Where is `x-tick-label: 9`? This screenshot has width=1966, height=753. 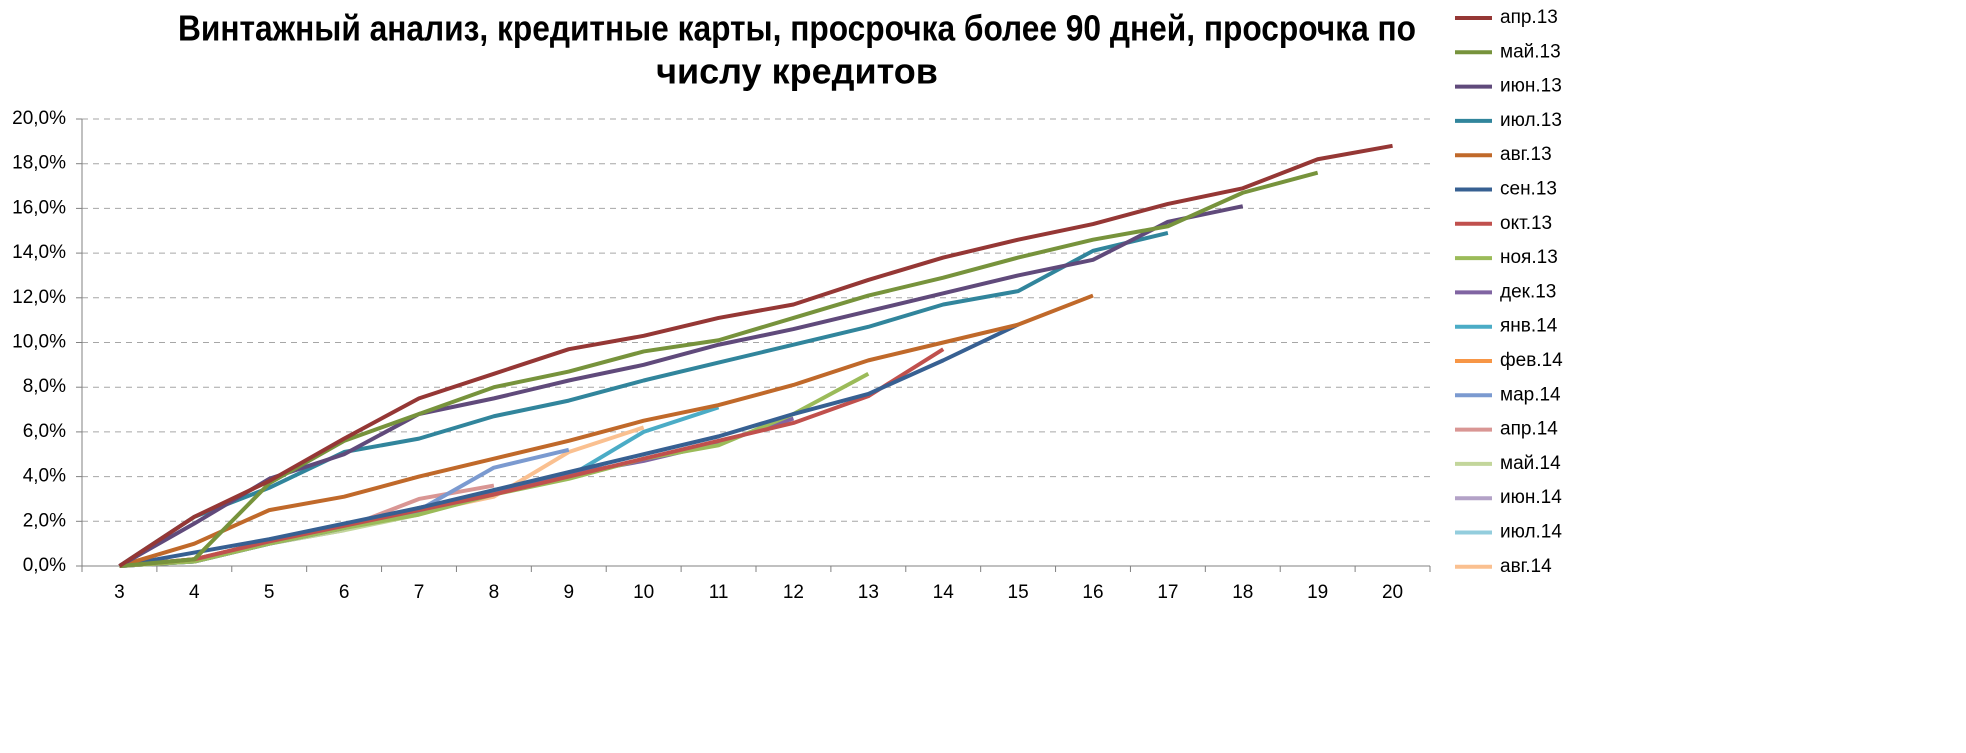
x-tick-label: 9 is located at coordinates (568, 592).